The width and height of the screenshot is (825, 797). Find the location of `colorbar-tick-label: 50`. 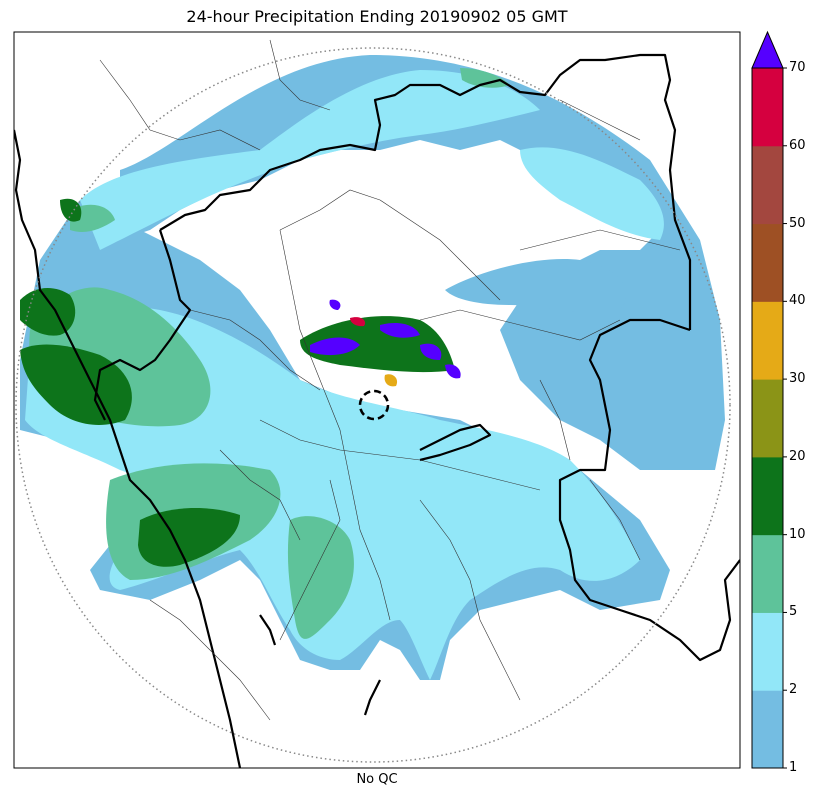

colorbar-tick-label: 50 is located at coordinates (797, 223).